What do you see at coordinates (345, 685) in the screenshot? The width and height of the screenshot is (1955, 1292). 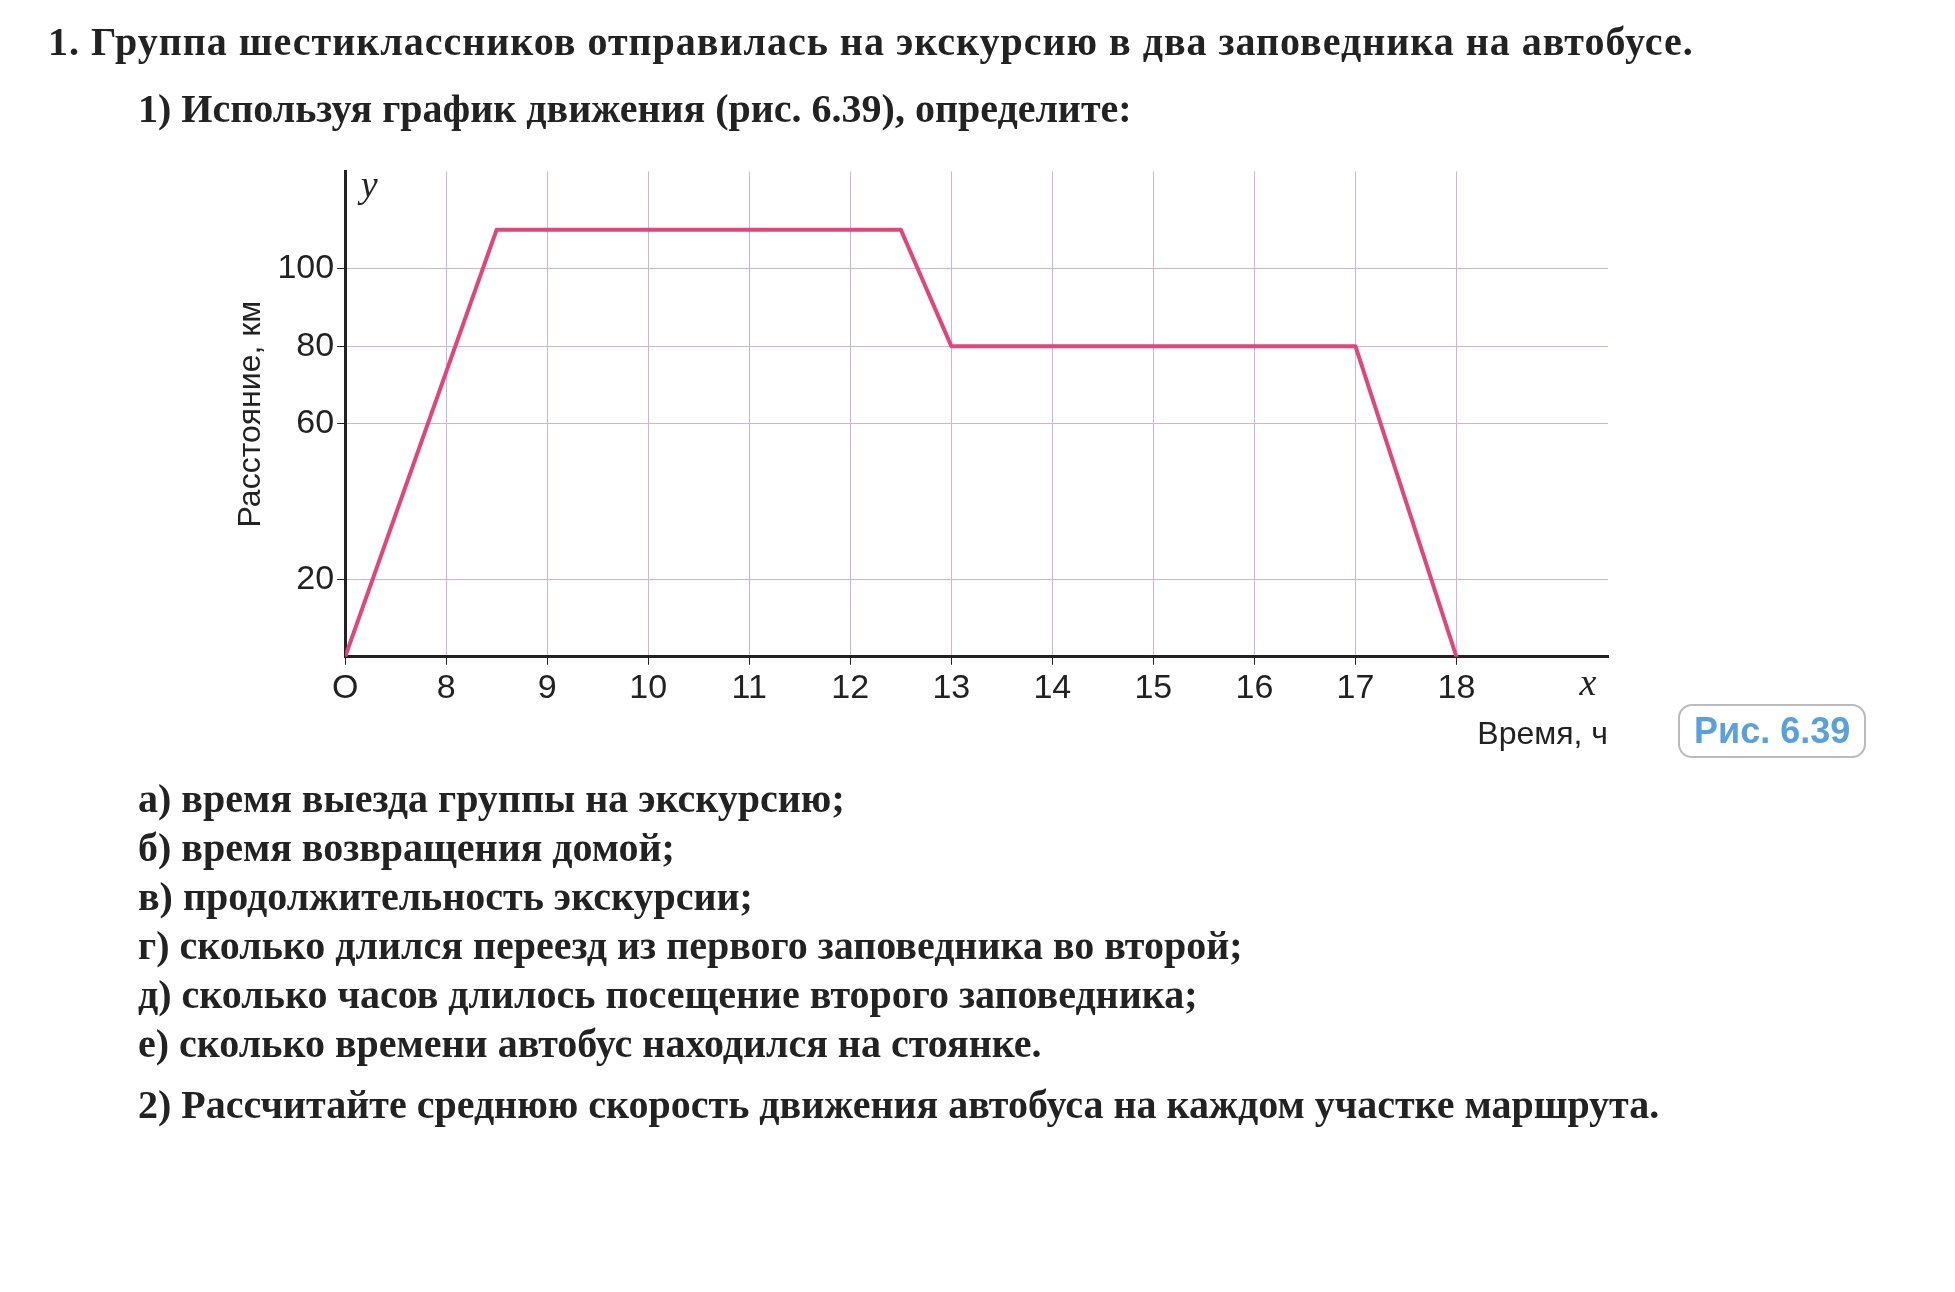 I see `x-tick-label: O` at bounding box center [345, 685].